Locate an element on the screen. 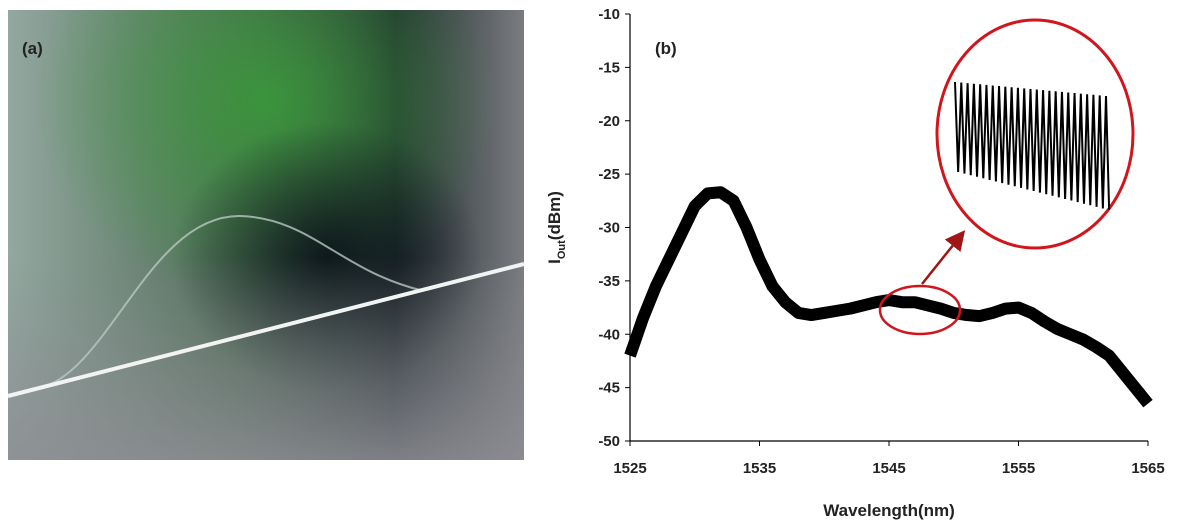 The width and height of the screenshot is (1186, 532). y-tick-label: -30 is located at coordinates (609, 228).